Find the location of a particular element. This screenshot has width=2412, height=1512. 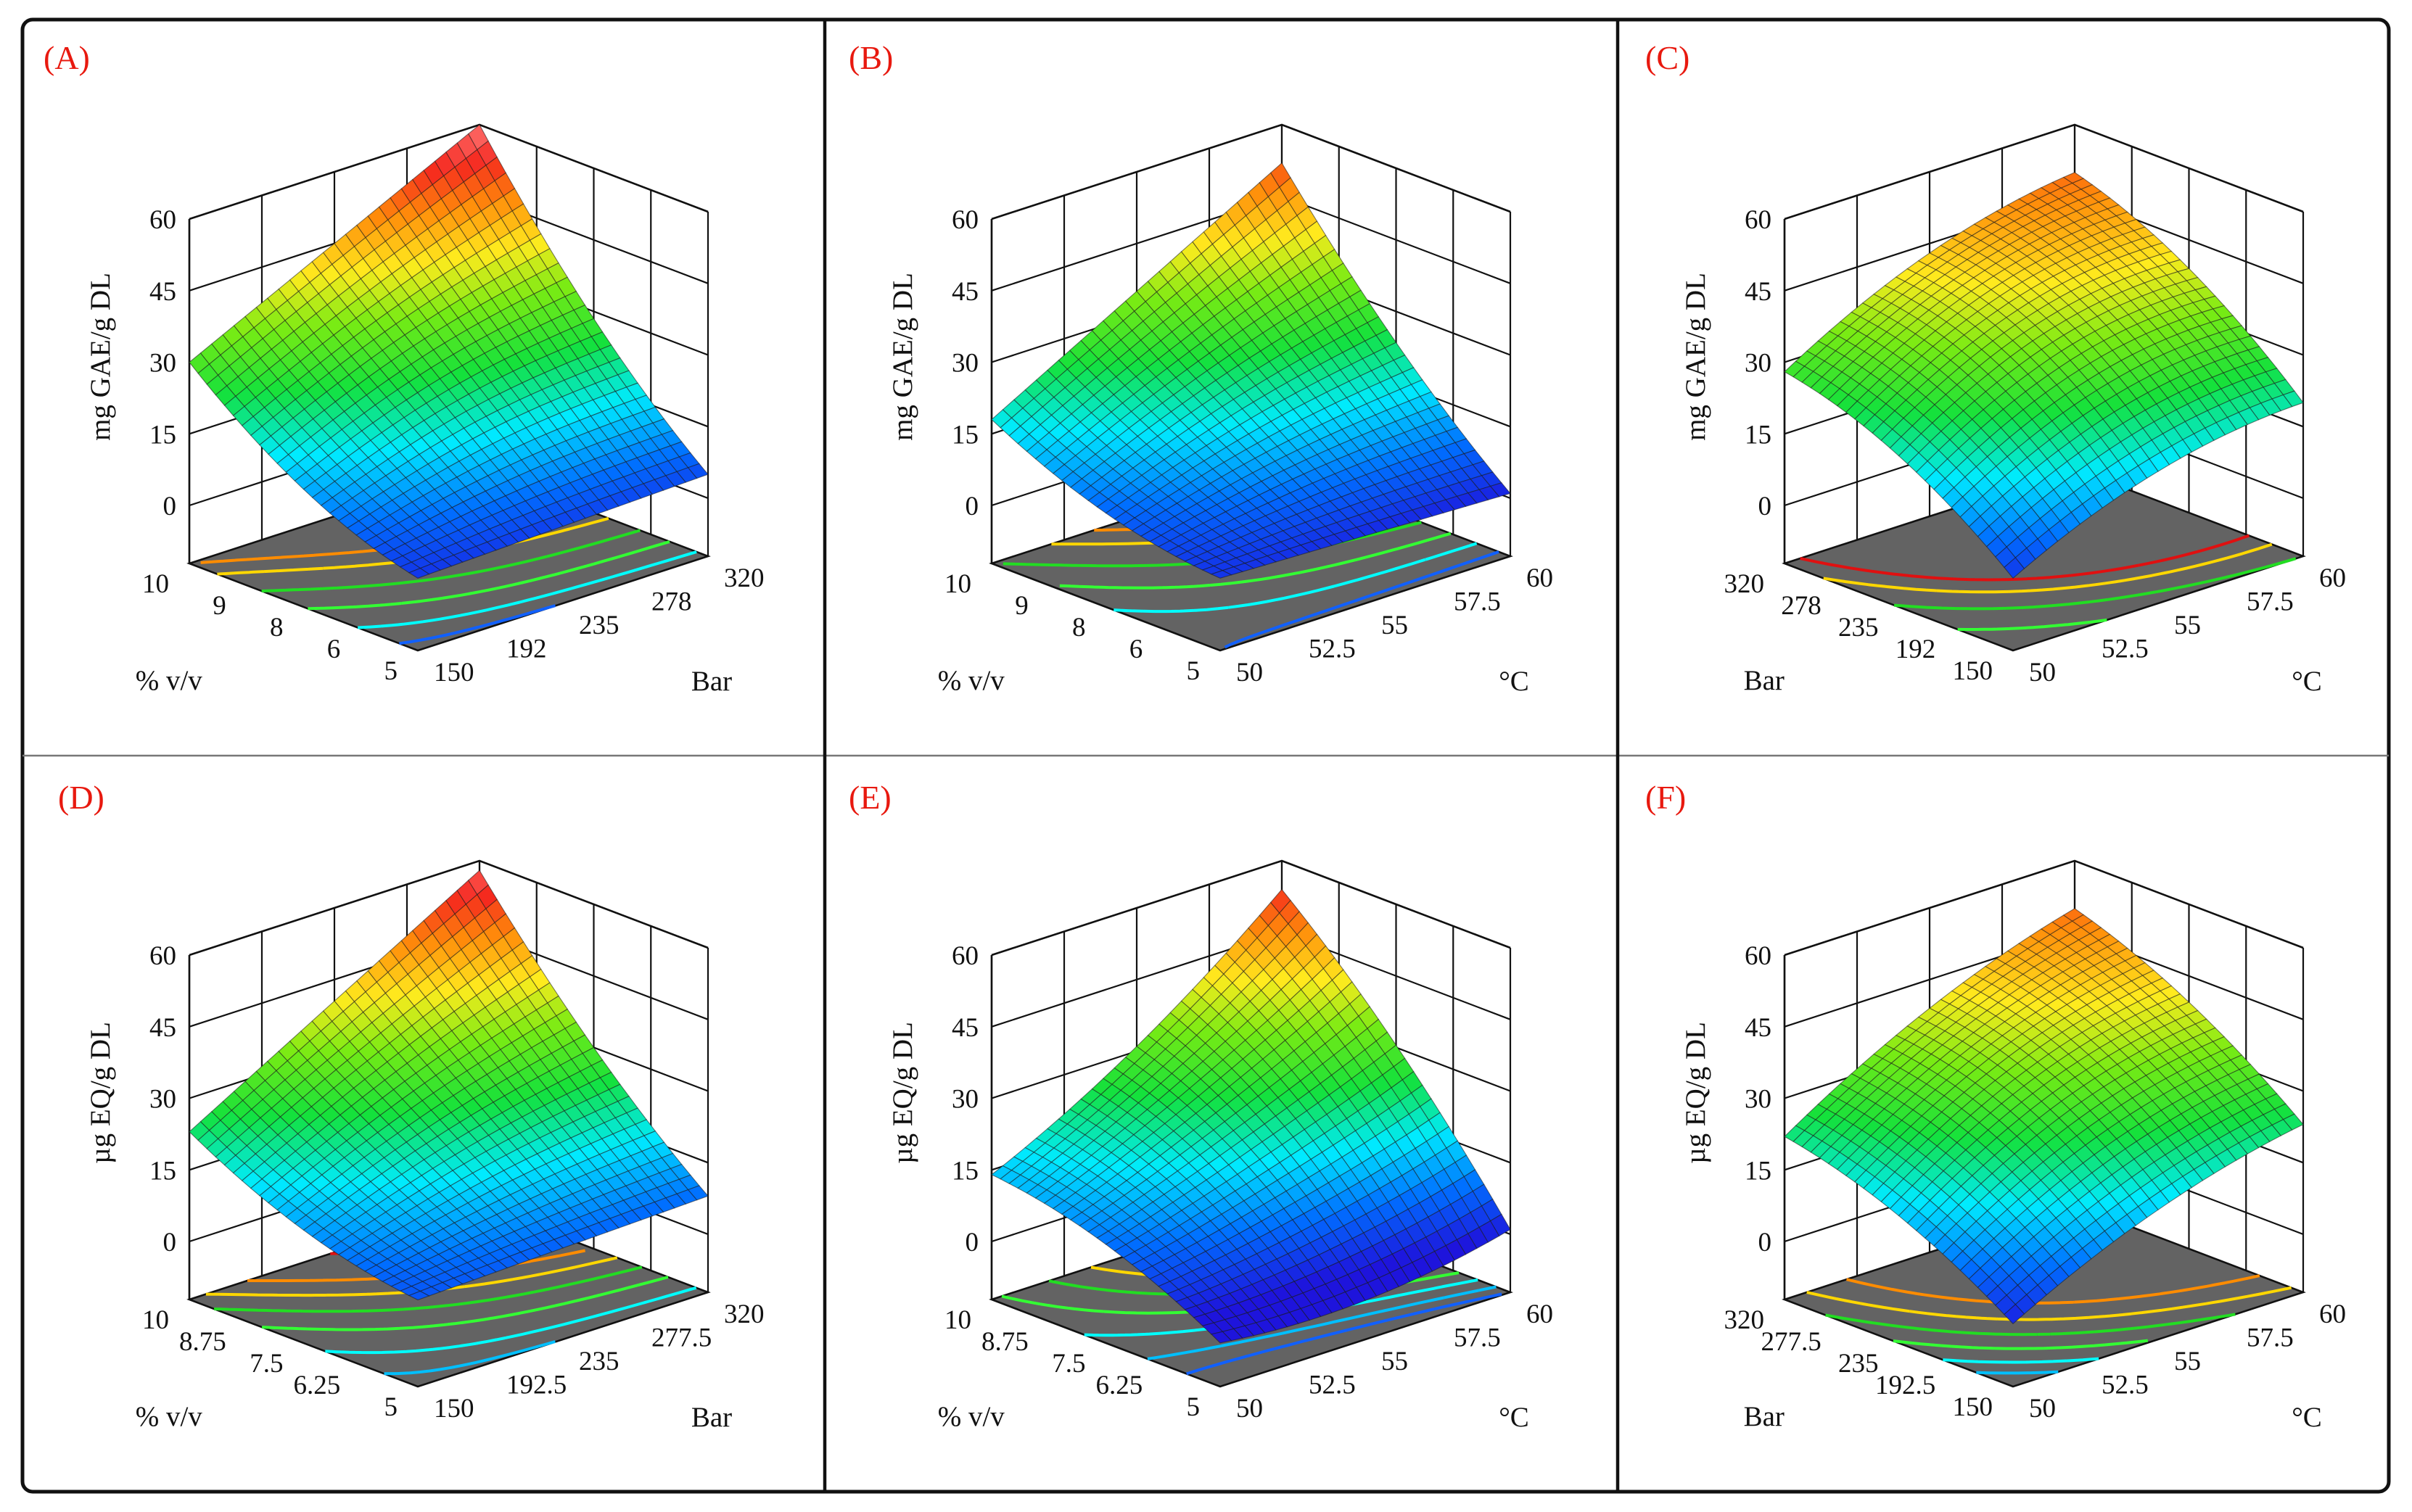

panel-label: (C) is located at coordinates (1667, 58).